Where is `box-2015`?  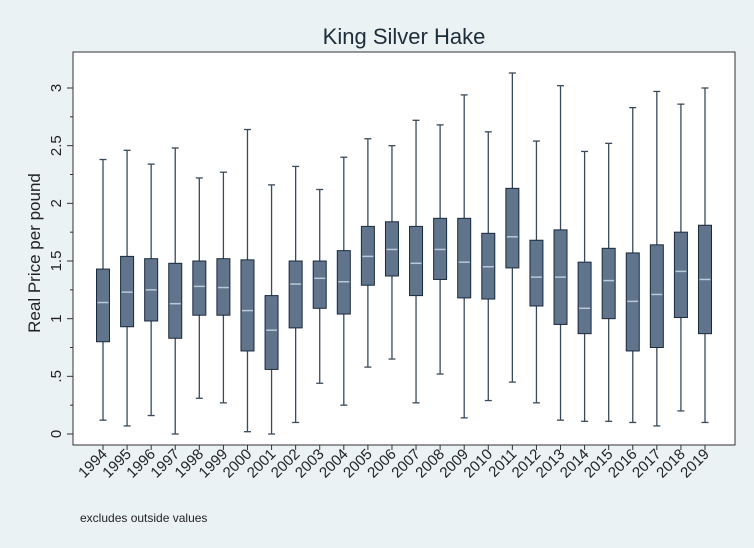
box-2015 is located at coordinates (608, 282).